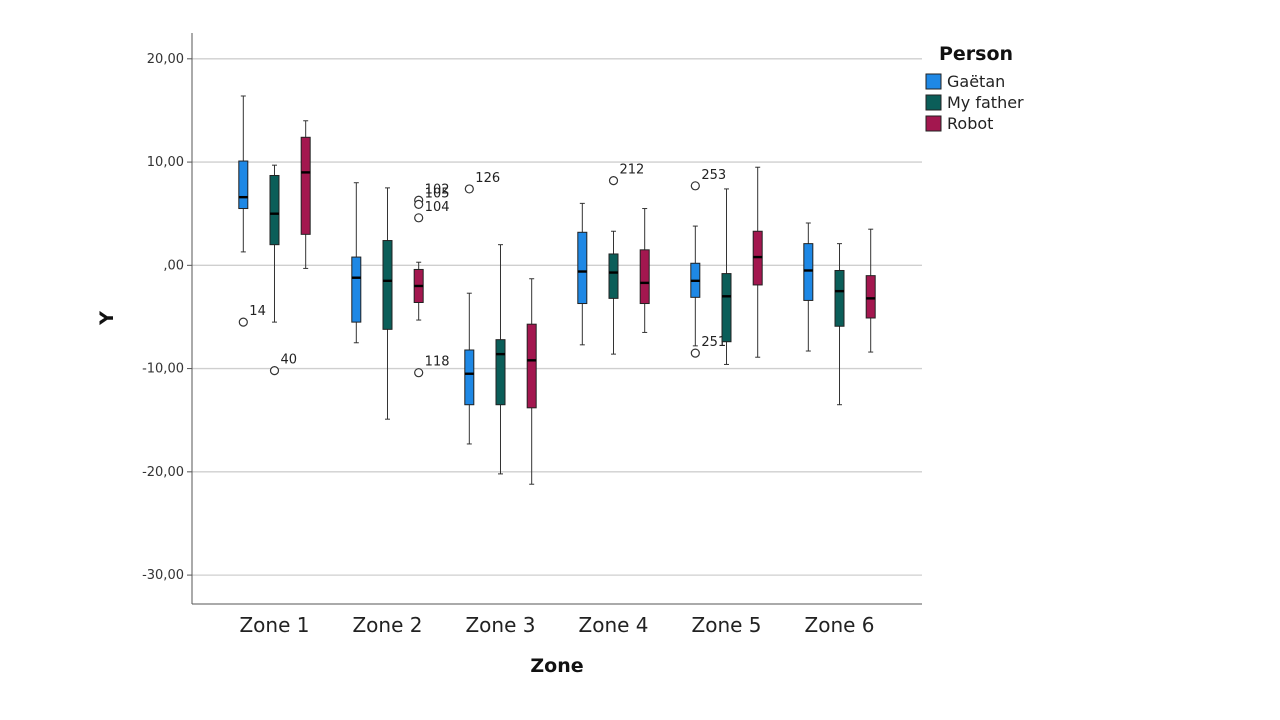 The image size is (1280, 720). I want to click on outlier-label: 104, so click(437, 207).